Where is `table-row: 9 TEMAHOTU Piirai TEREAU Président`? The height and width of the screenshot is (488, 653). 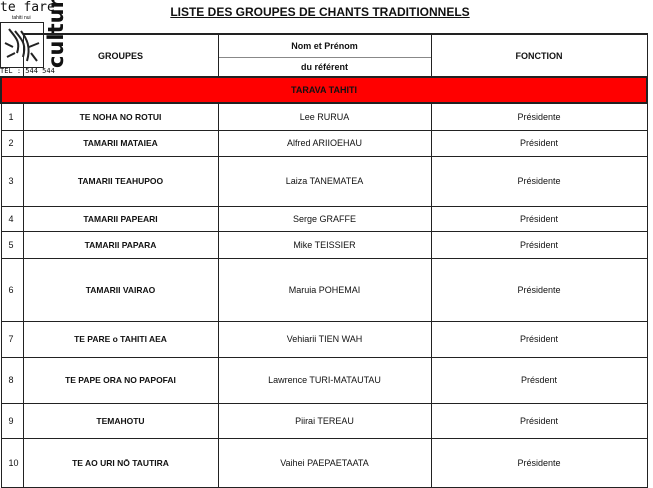 table-row: 9 TEMAHOTU Piirai TEREAU Président is located at coordinates (324, 420).